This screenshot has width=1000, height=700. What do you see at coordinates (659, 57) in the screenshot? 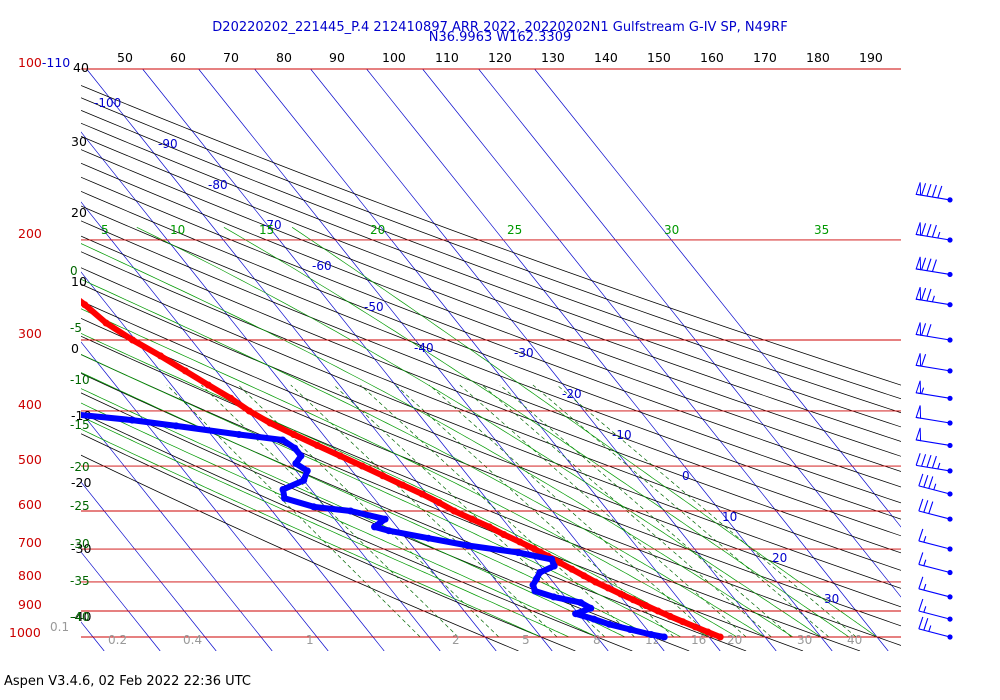
I see `top-temp-label: 150` at bounding box center [659, 57].